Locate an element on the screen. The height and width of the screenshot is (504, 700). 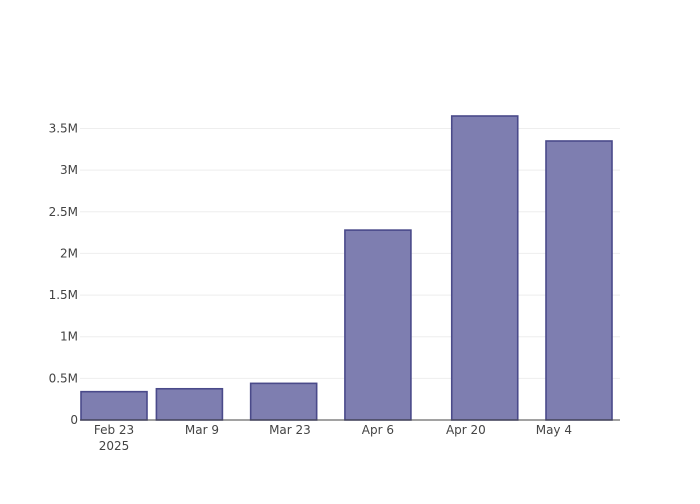
y-tick-label: 3.5M is located at coordinates (63, 128).